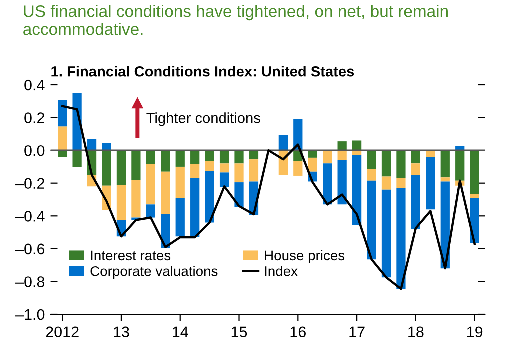 This screenshot has height=340, width=508. What do you see at coordinates (62, 332) in the screenshot?
I see `x-tick-label: 2012` at bounding box center [62, 332].